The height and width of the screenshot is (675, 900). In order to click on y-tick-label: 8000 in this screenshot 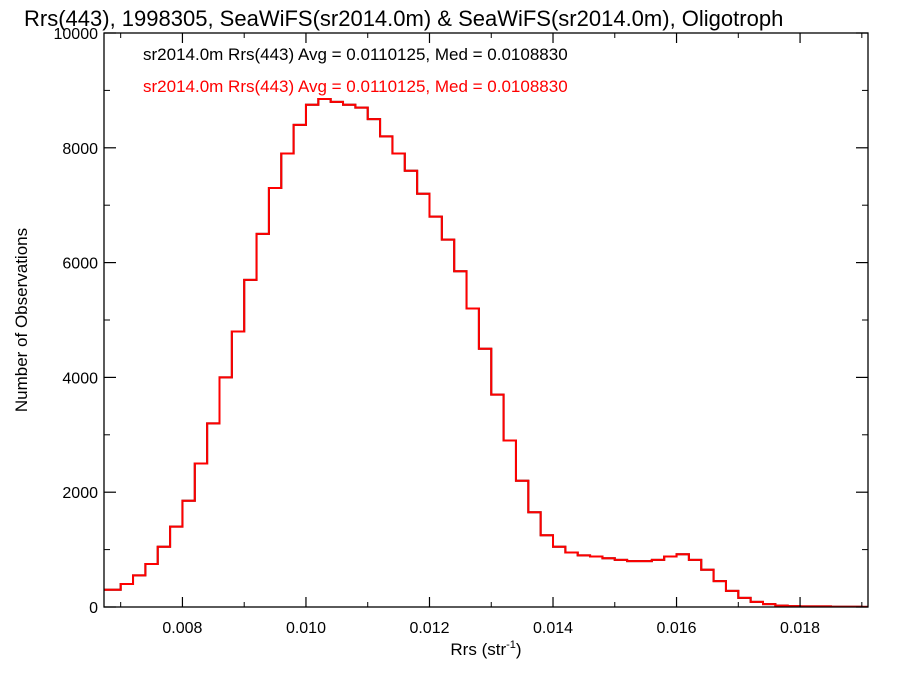, I will do `click(80, 149)`.